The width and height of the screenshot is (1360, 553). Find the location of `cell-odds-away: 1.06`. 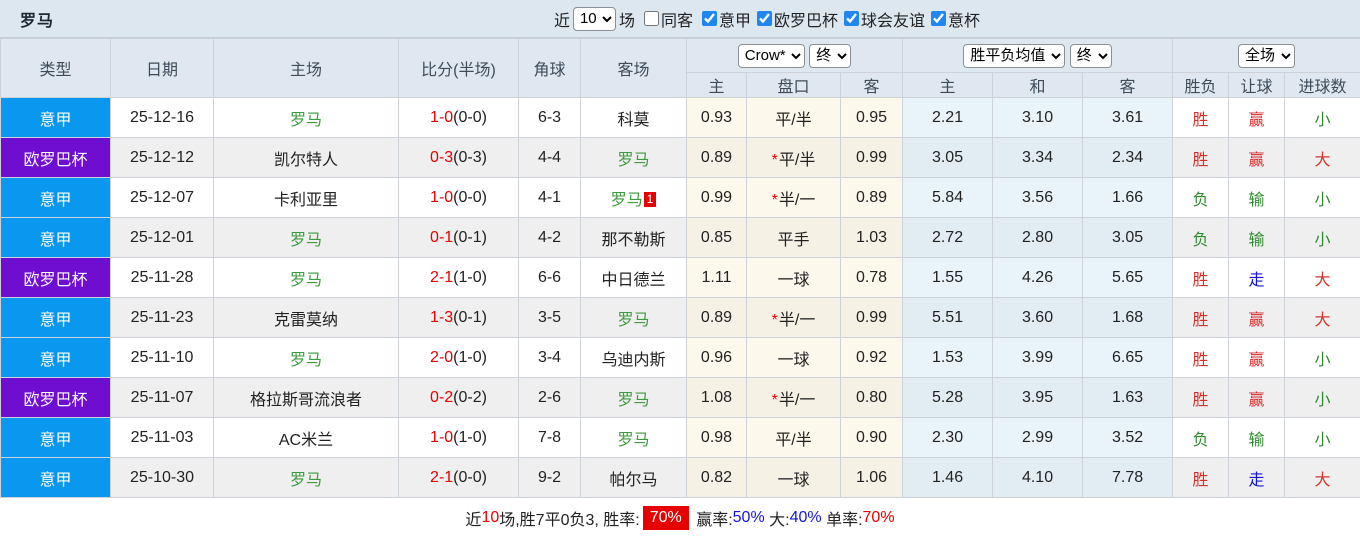

cell-odds-away: 1.06 is located at coordinates (871, 477).